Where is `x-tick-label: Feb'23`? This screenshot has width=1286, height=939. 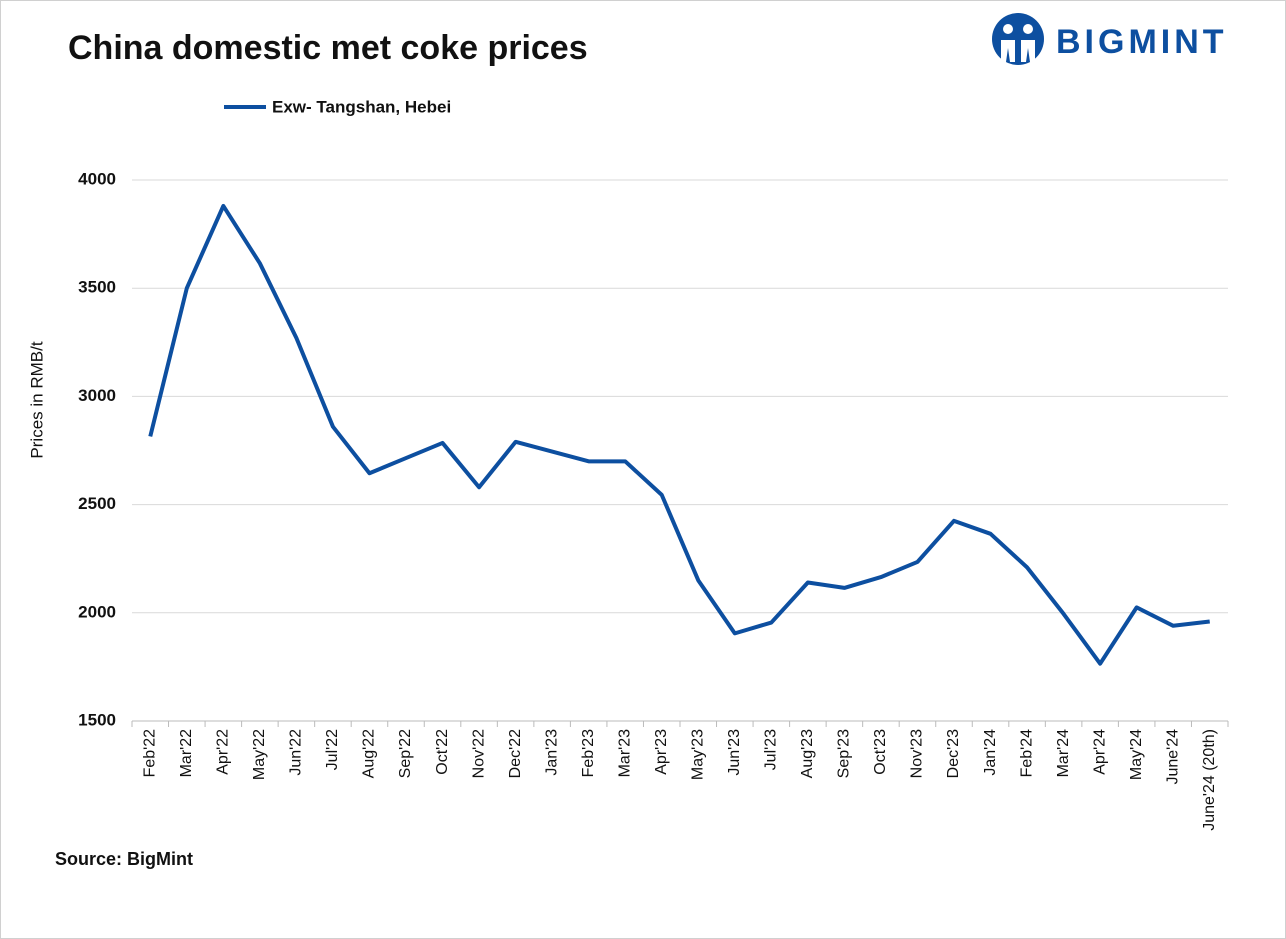 x-tick-label: Feb'23 is located at coordinates (588, 753).